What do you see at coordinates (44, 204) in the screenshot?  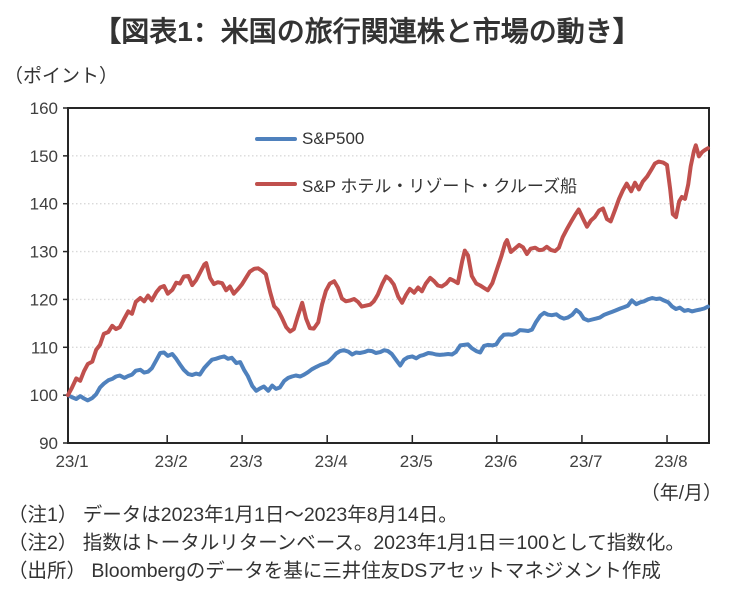 I see `y-tick-label: 140` at bounding box center [44, 204].